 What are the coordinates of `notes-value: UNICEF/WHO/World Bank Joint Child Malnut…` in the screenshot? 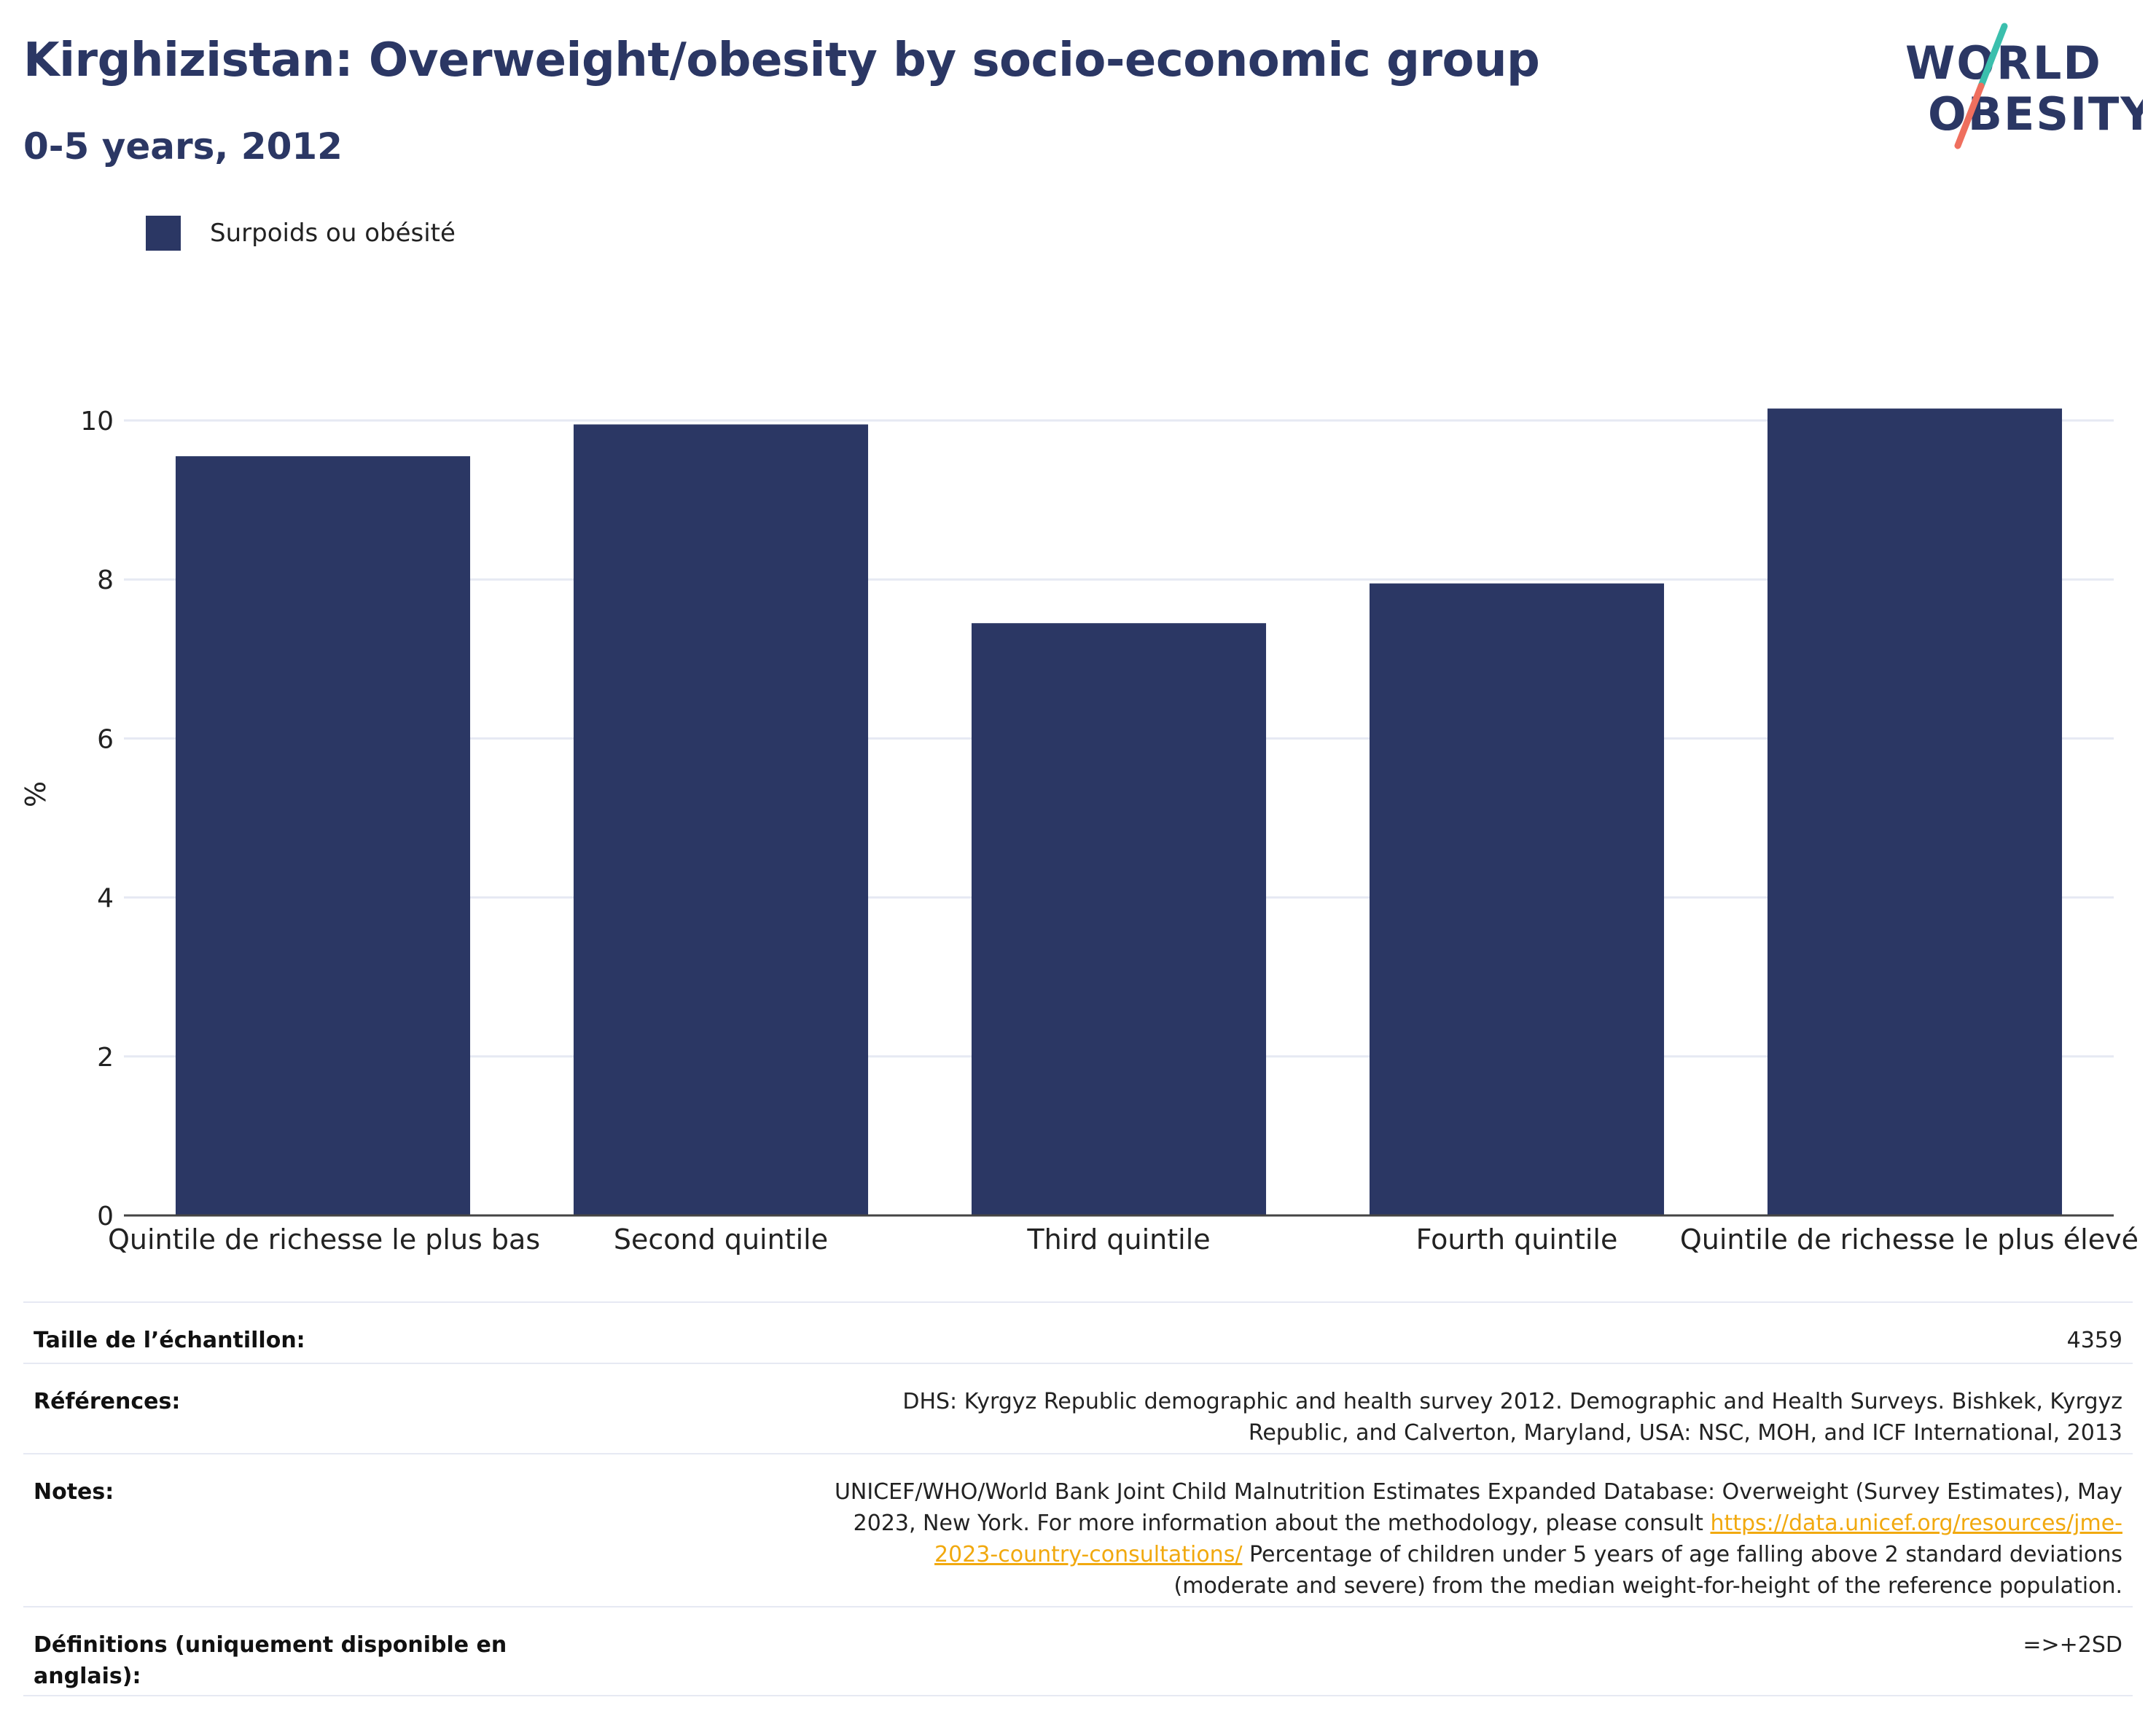 It's located at (1331, 1530).